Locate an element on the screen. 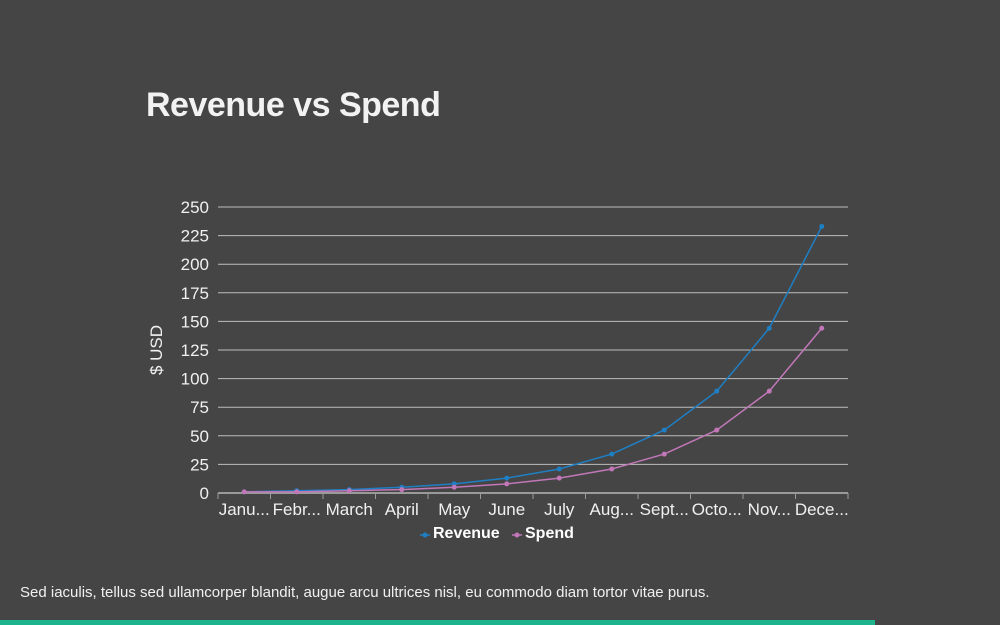  x-tick-label: April is located at coordinates (402, 509).